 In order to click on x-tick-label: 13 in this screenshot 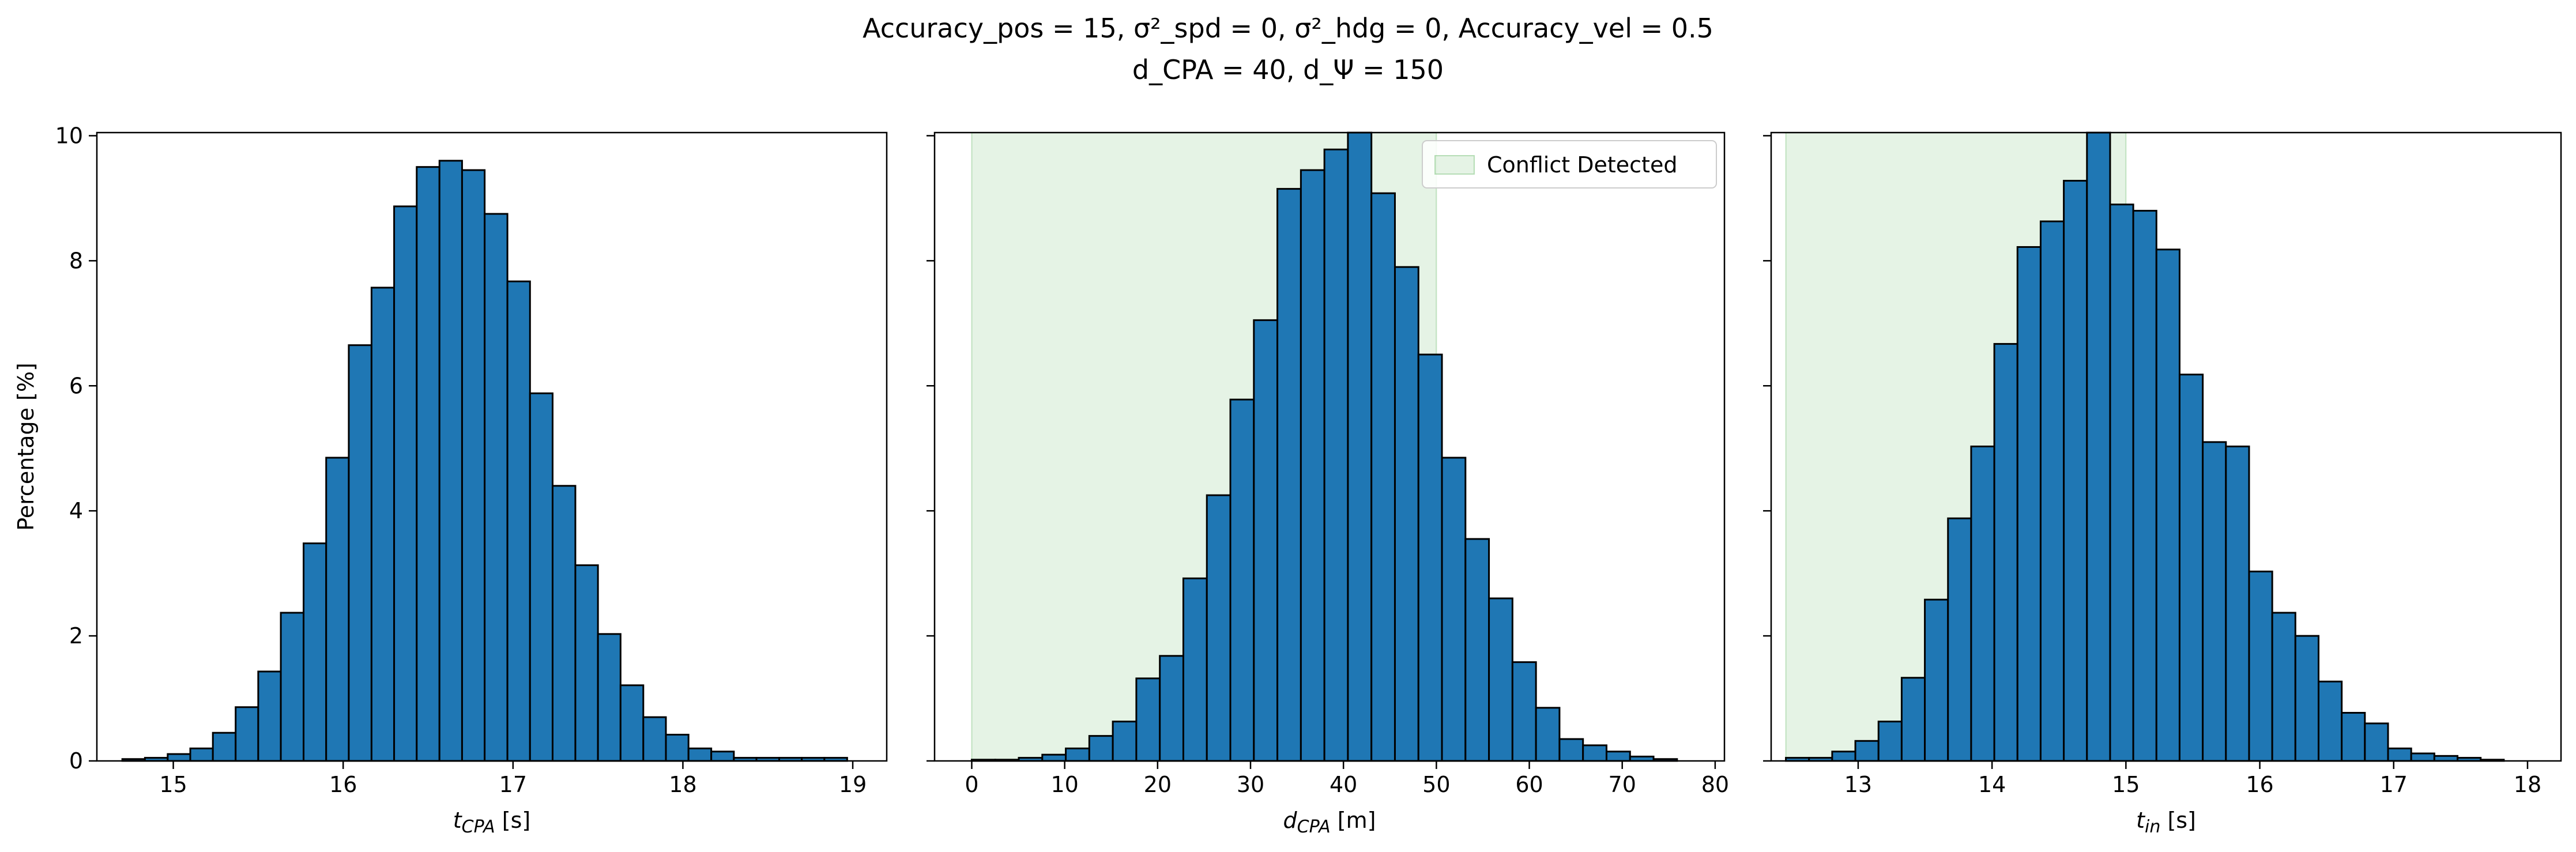, I will do `click(1858, 784)`.